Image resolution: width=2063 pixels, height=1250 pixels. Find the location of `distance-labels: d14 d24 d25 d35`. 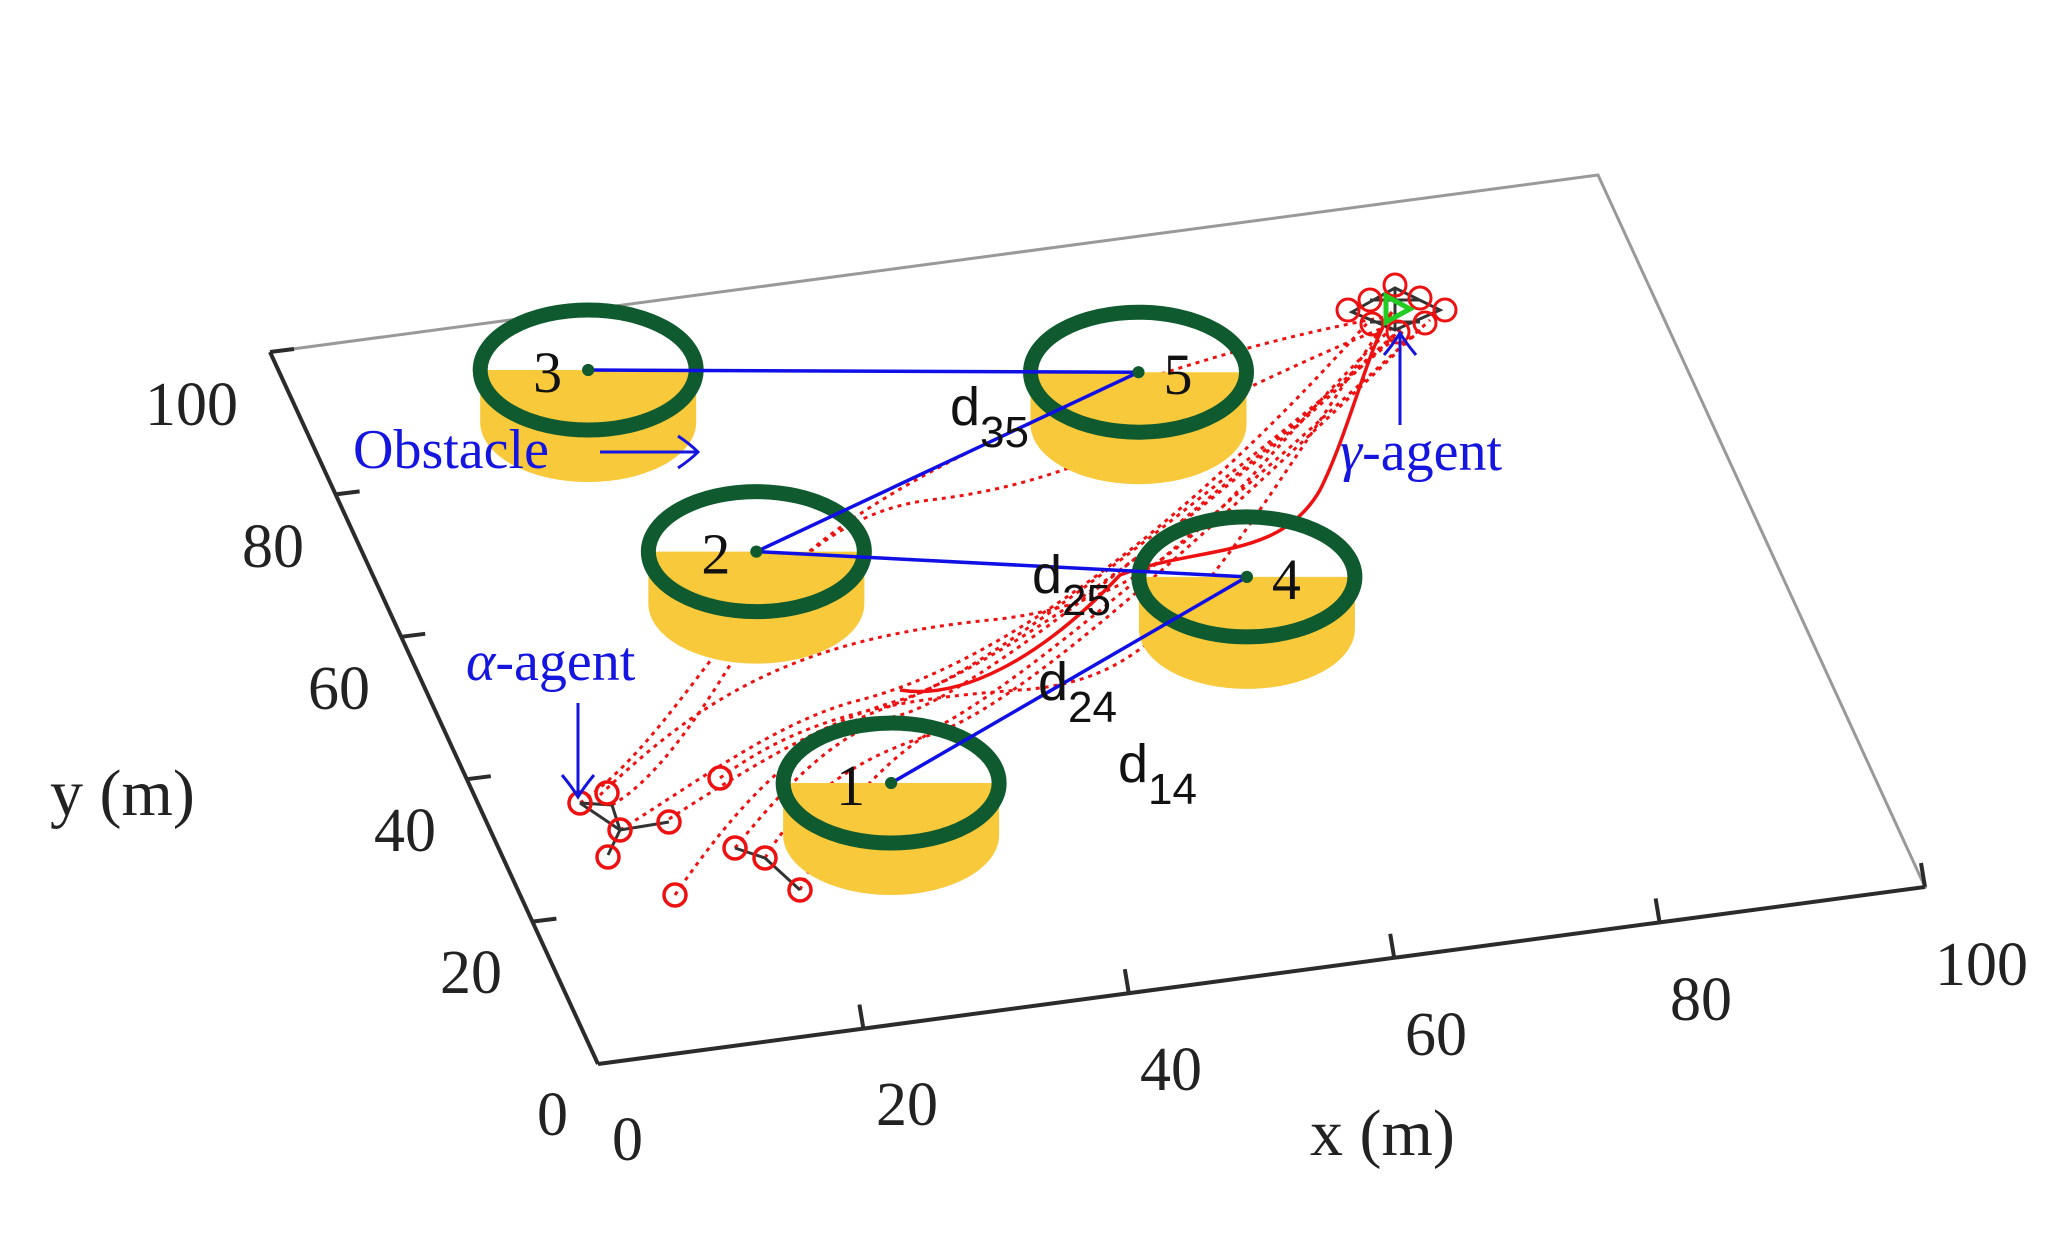

distance-labels: d14 d24 d25 d35 is located at coordinates (1073, 595).